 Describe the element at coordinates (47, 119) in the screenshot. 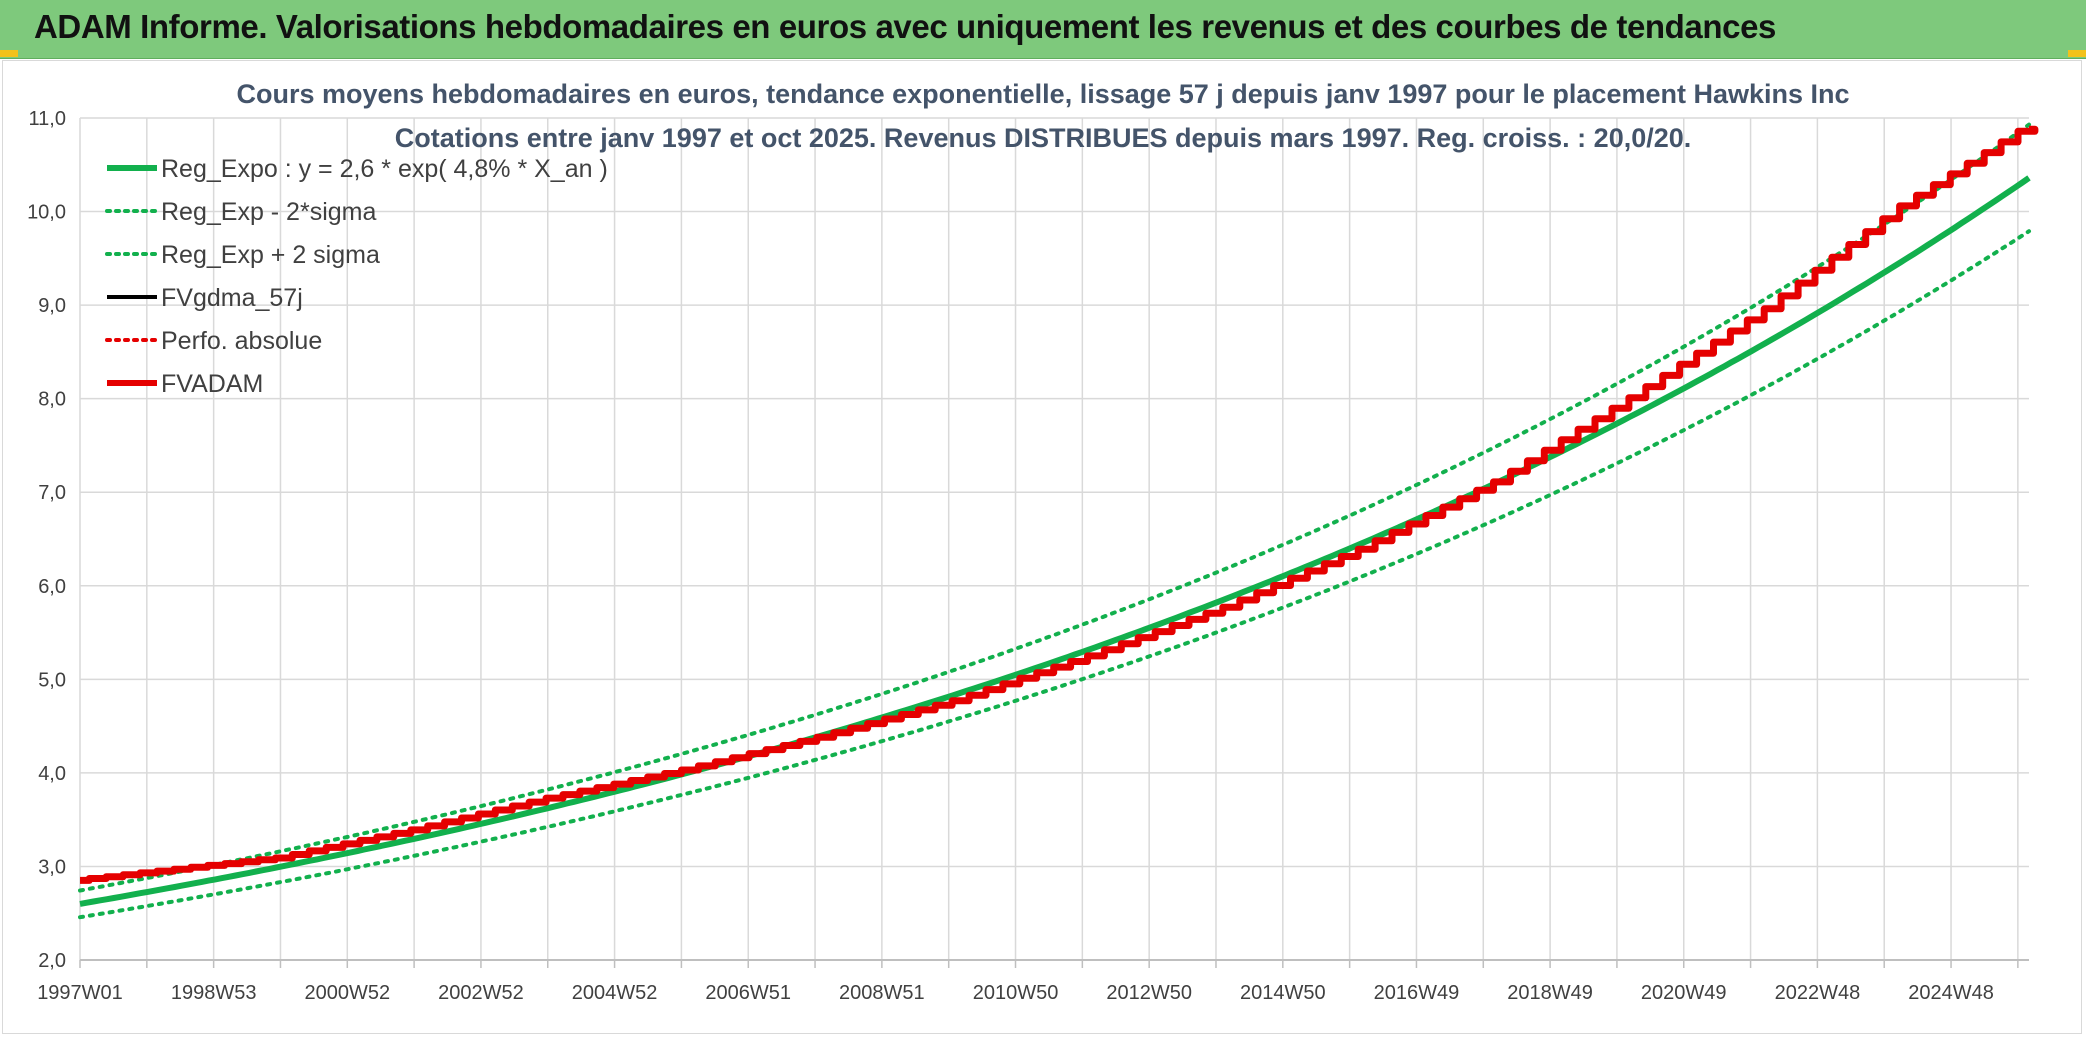

I see `y-tick-label: 11,0` at that location.